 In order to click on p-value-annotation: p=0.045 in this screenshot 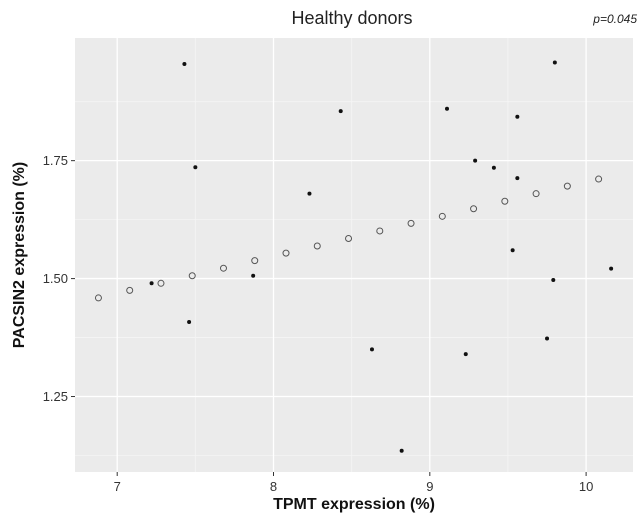, I will do `click(614, 19)`.